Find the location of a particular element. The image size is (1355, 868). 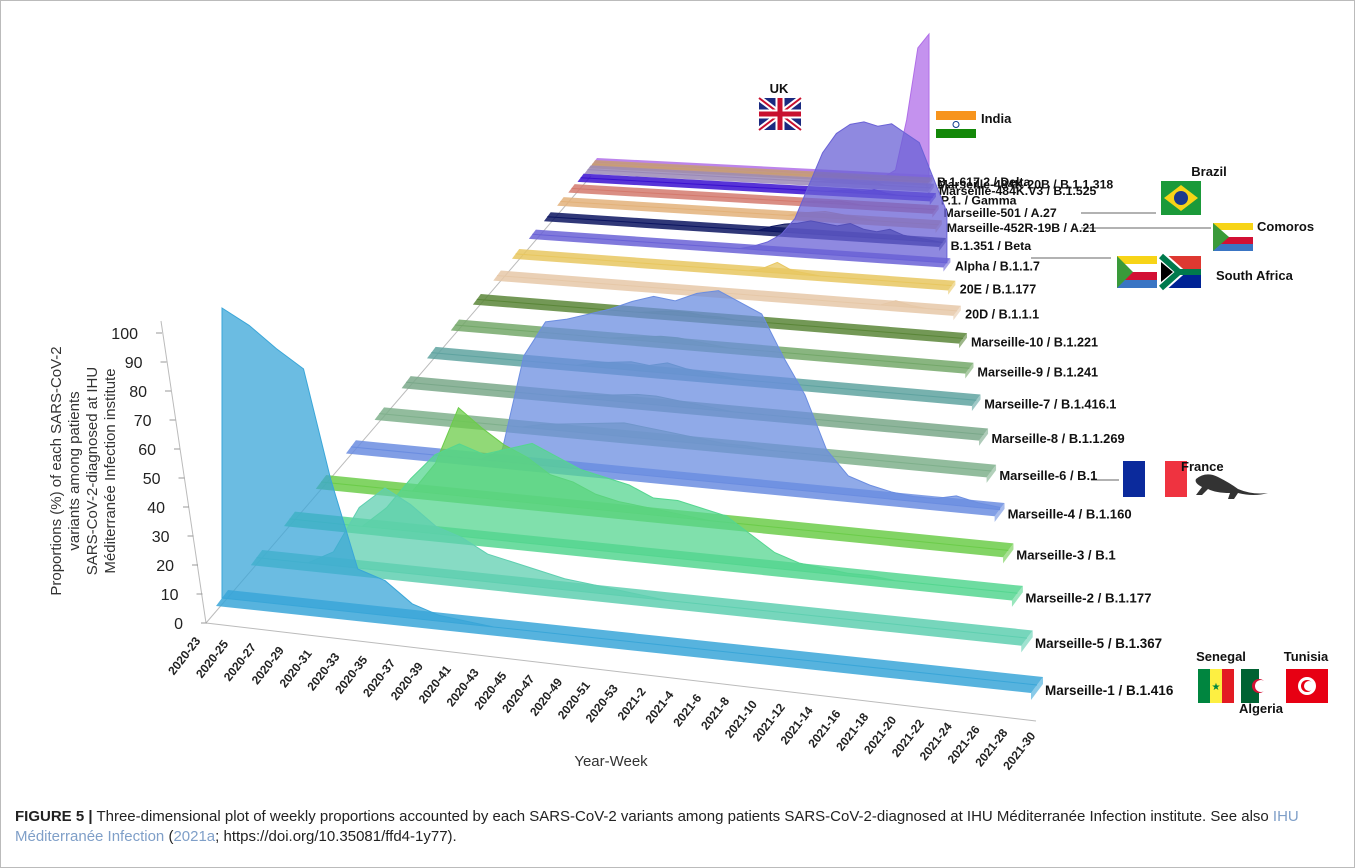

flag-india is located at coordinates (956, 124).